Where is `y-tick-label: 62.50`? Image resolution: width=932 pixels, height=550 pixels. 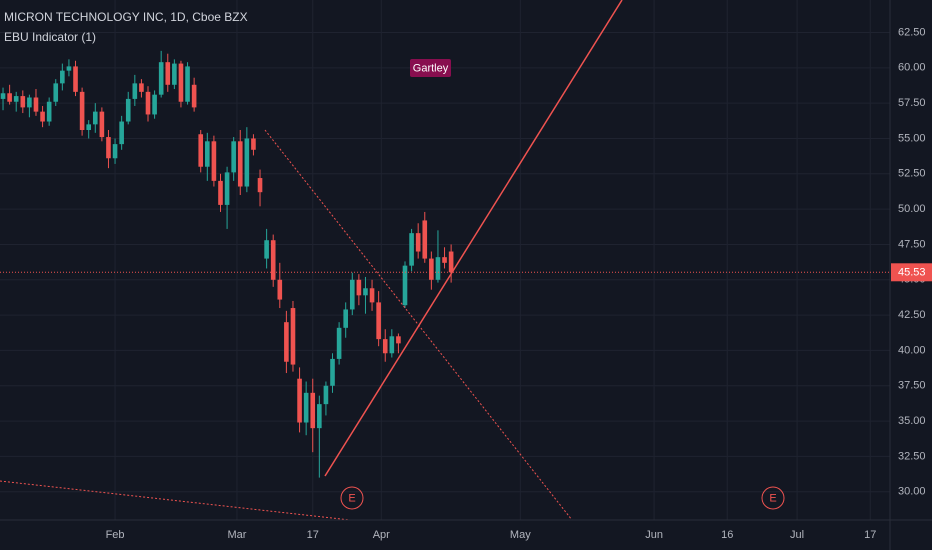 y-tick-label: 62.50 is located at coordinates (912, 32).